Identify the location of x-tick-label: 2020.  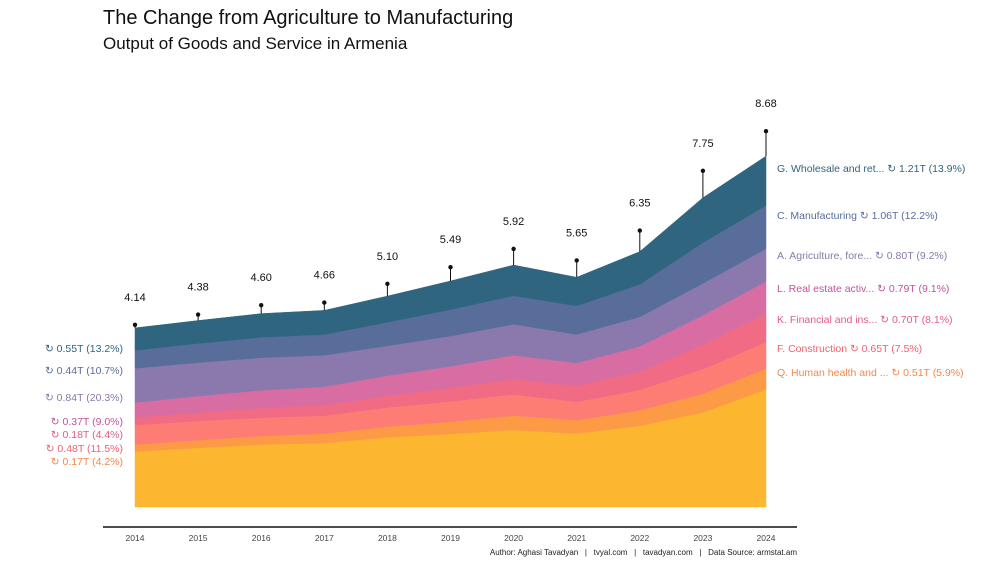
(513, 538).